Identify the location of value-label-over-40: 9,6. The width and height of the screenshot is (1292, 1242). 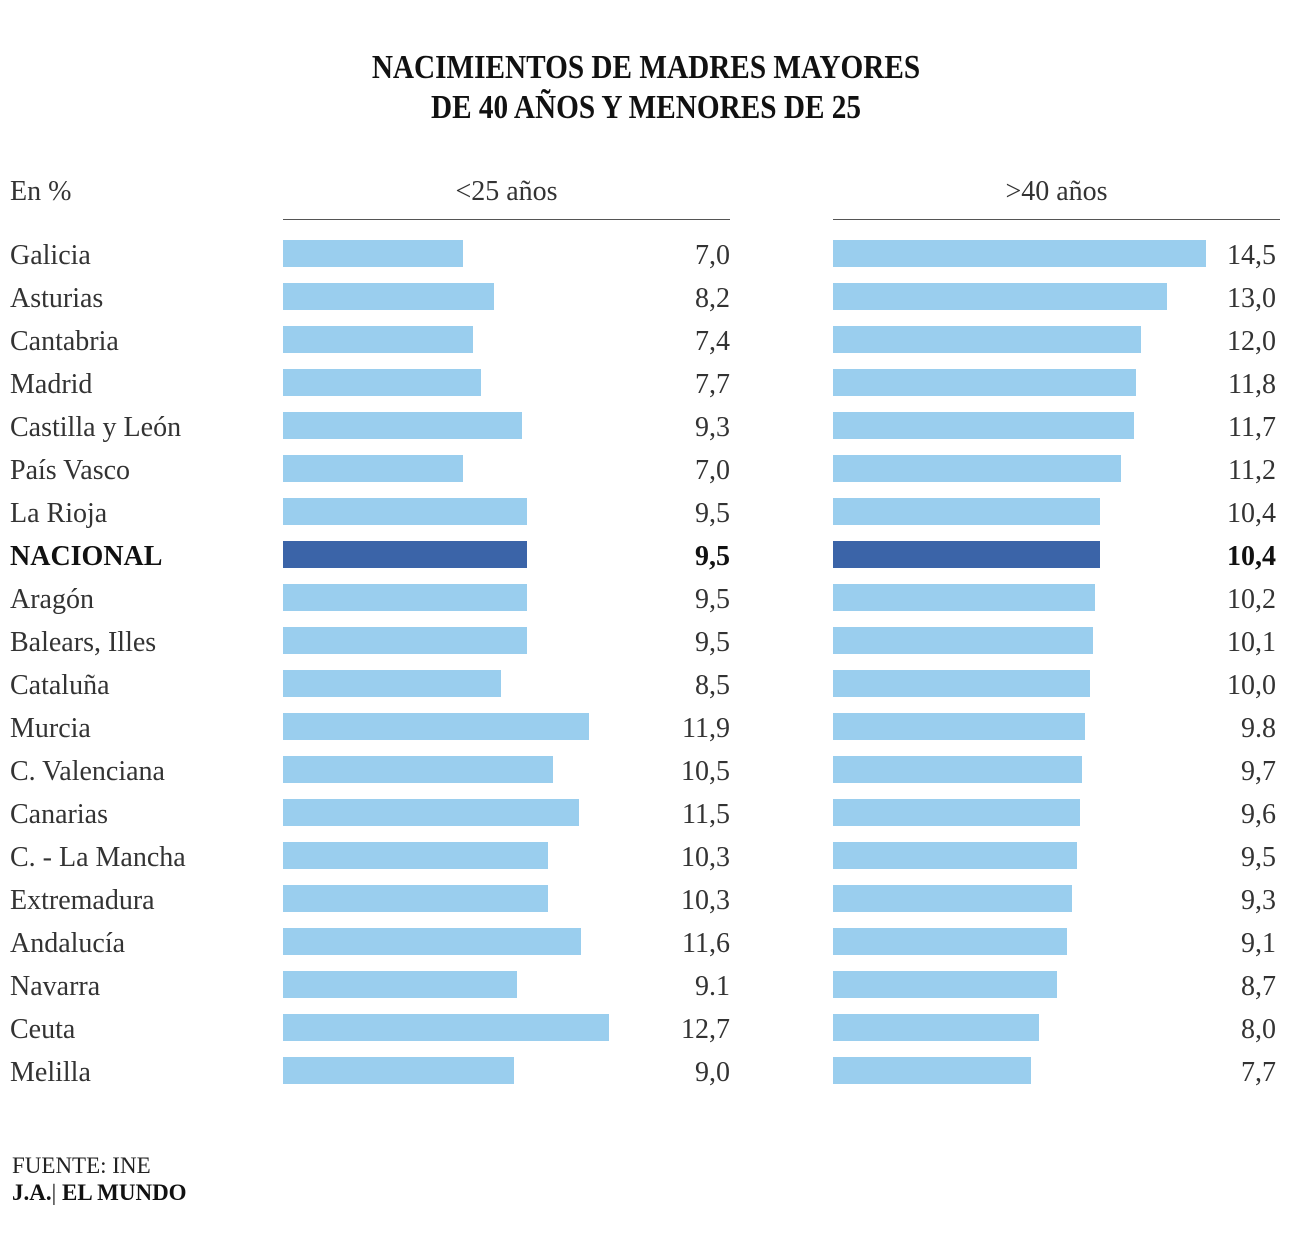
(1258, 814).